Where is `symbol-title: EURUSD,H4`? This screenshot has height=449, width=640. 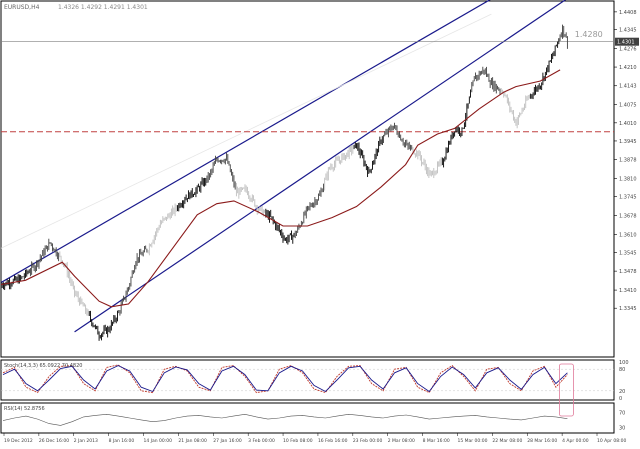
symbol-title: EURUSD,H4 is located at coordinates (22, 7).